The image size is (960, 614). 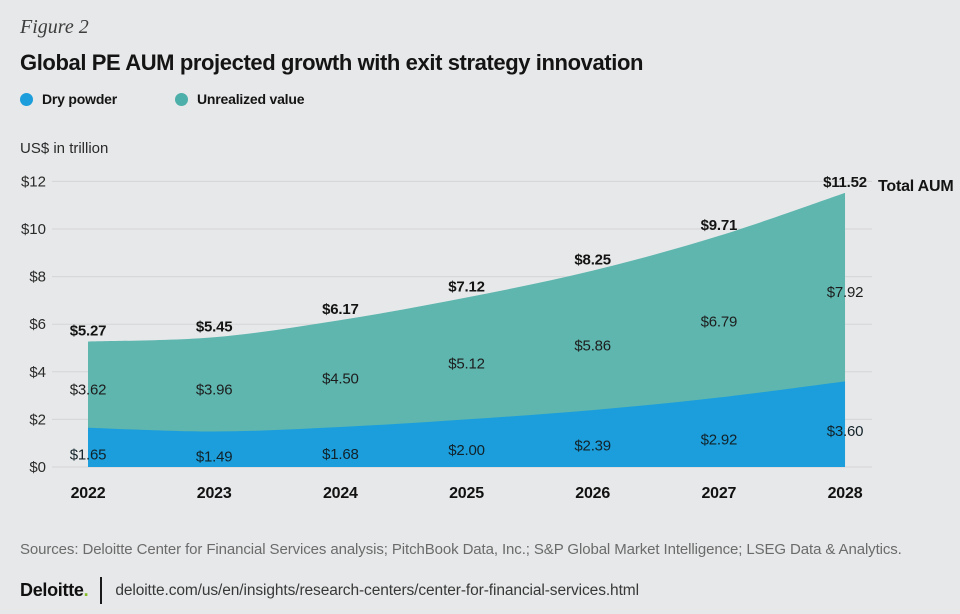 What do you see at coordinates (845, 431) in the screenshot?
I see `dry-powder-value-label: $3.60` at bounding box center [845, 431].